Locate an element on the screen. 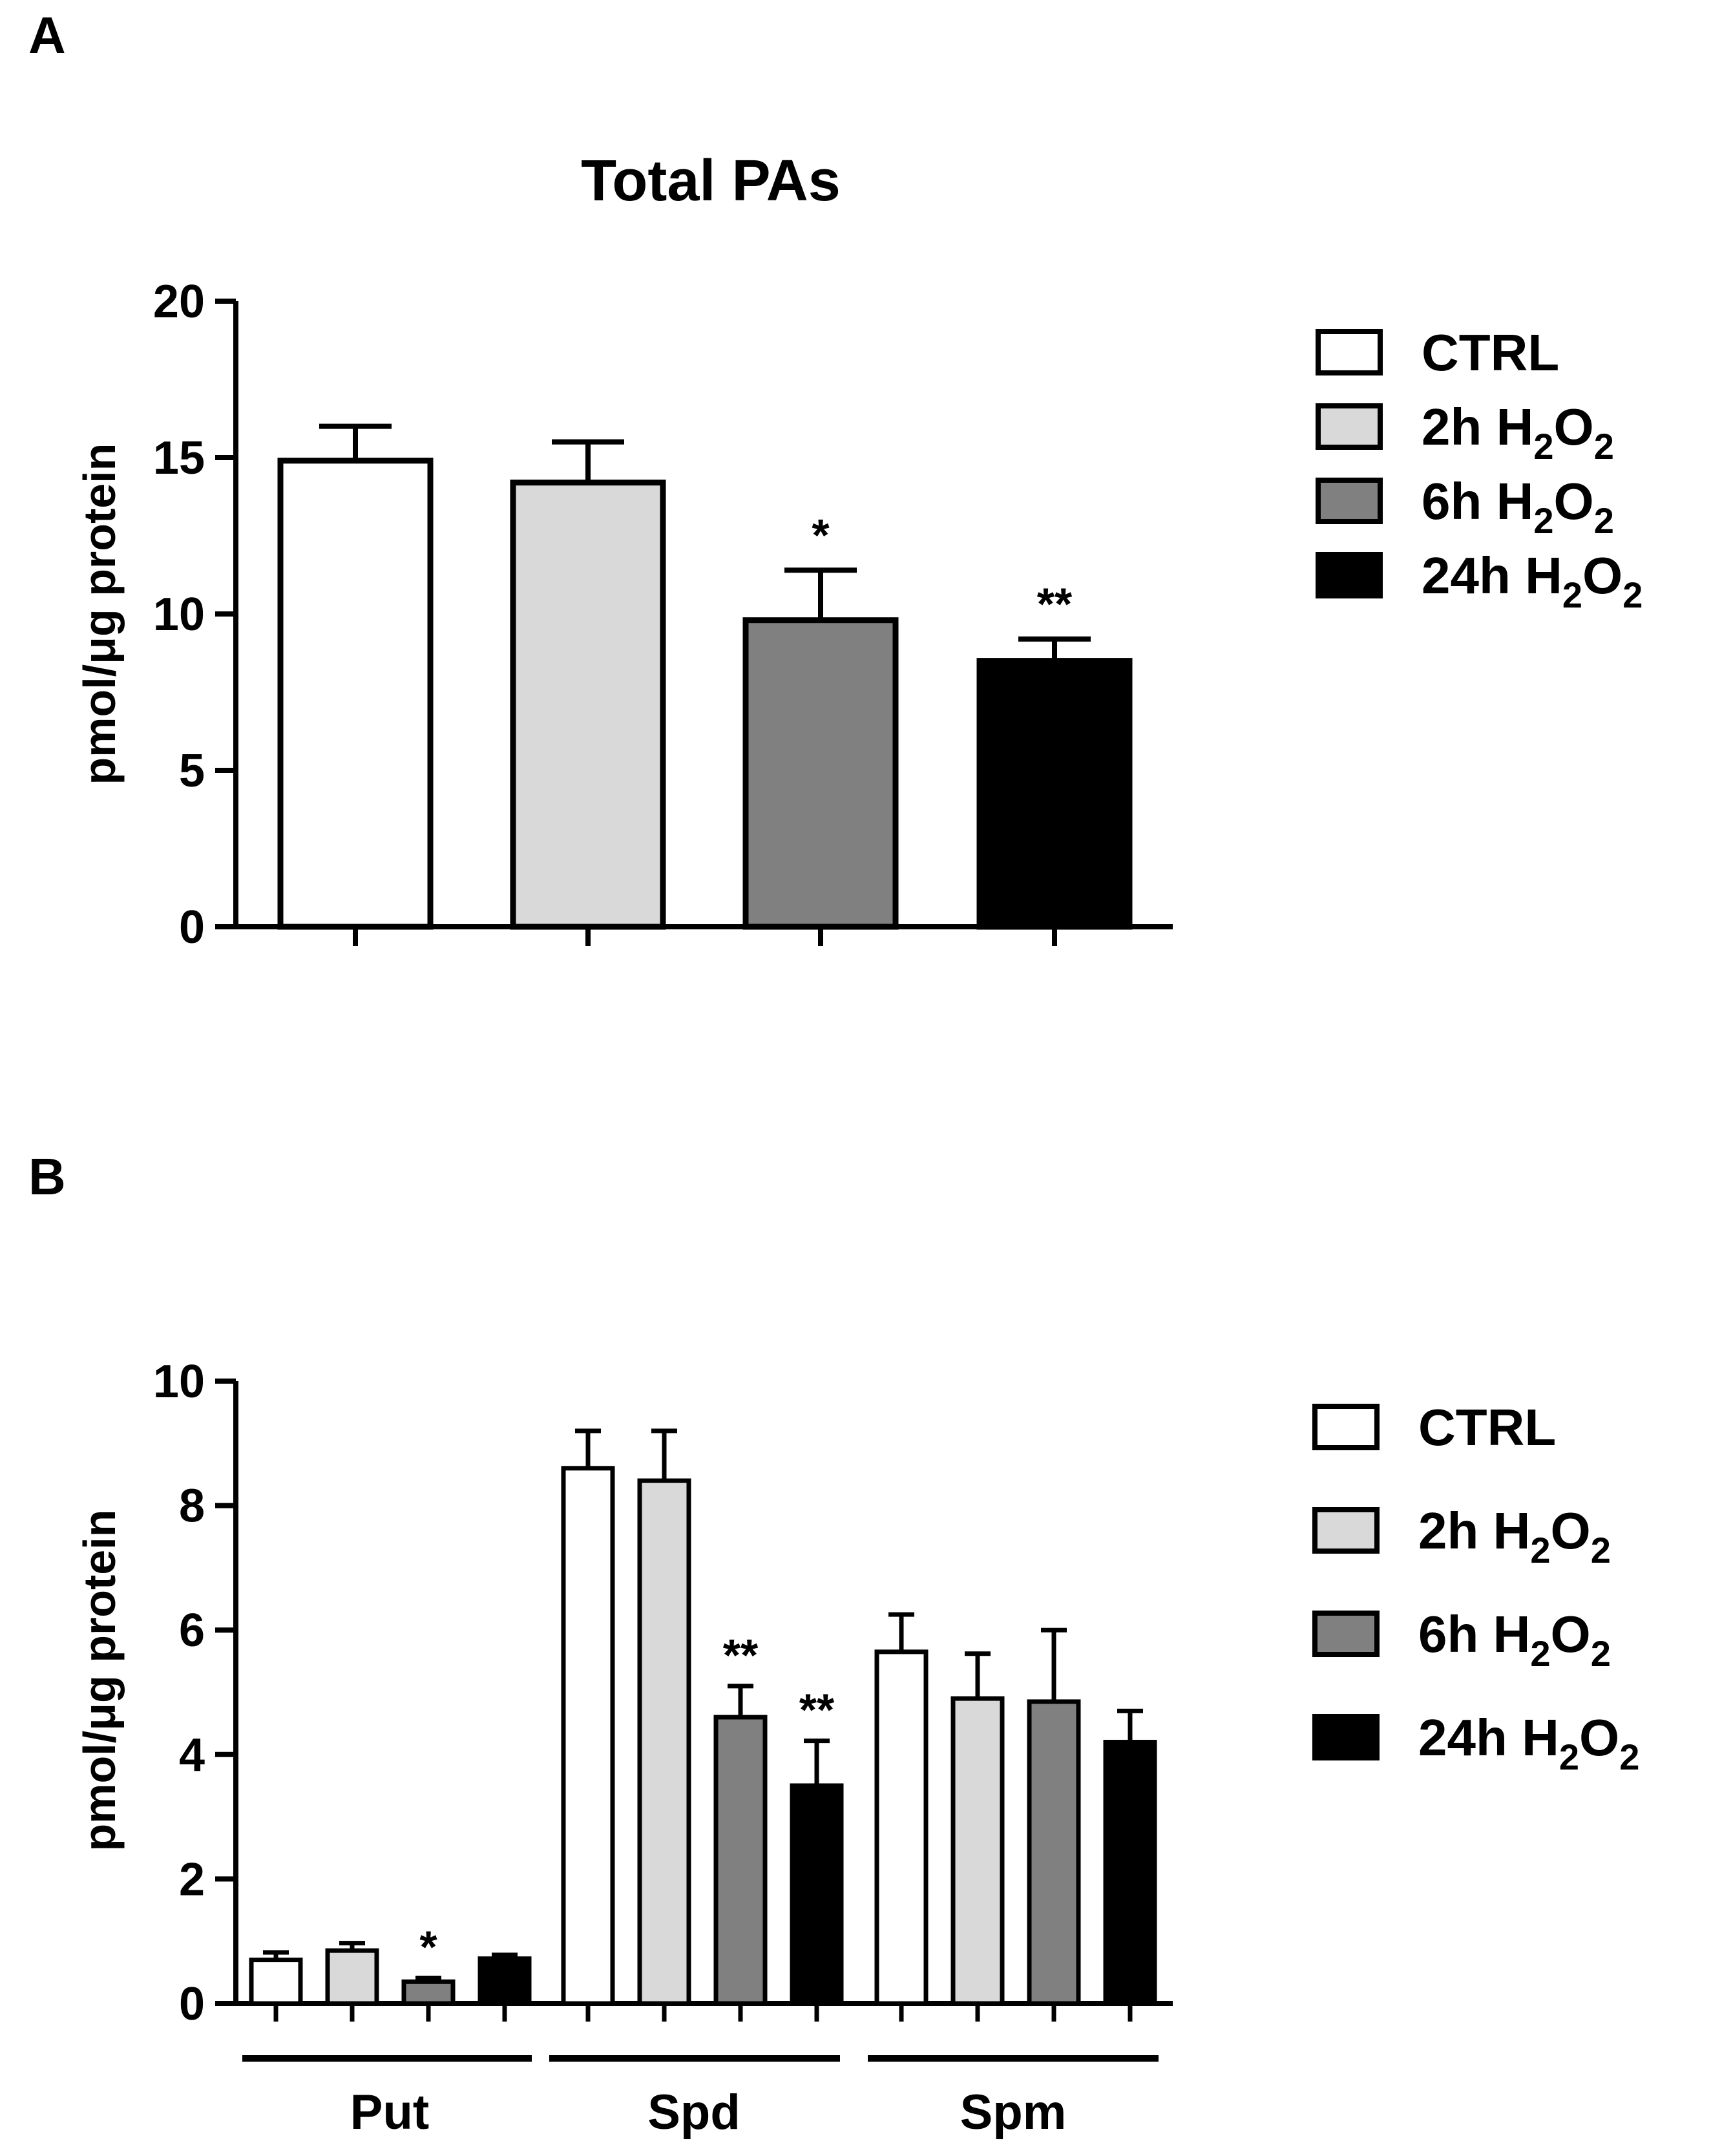 The height and width of the screenshot is (2156, 1711). y-tick-label-b: 6 is located at coordinates (192, 1631).